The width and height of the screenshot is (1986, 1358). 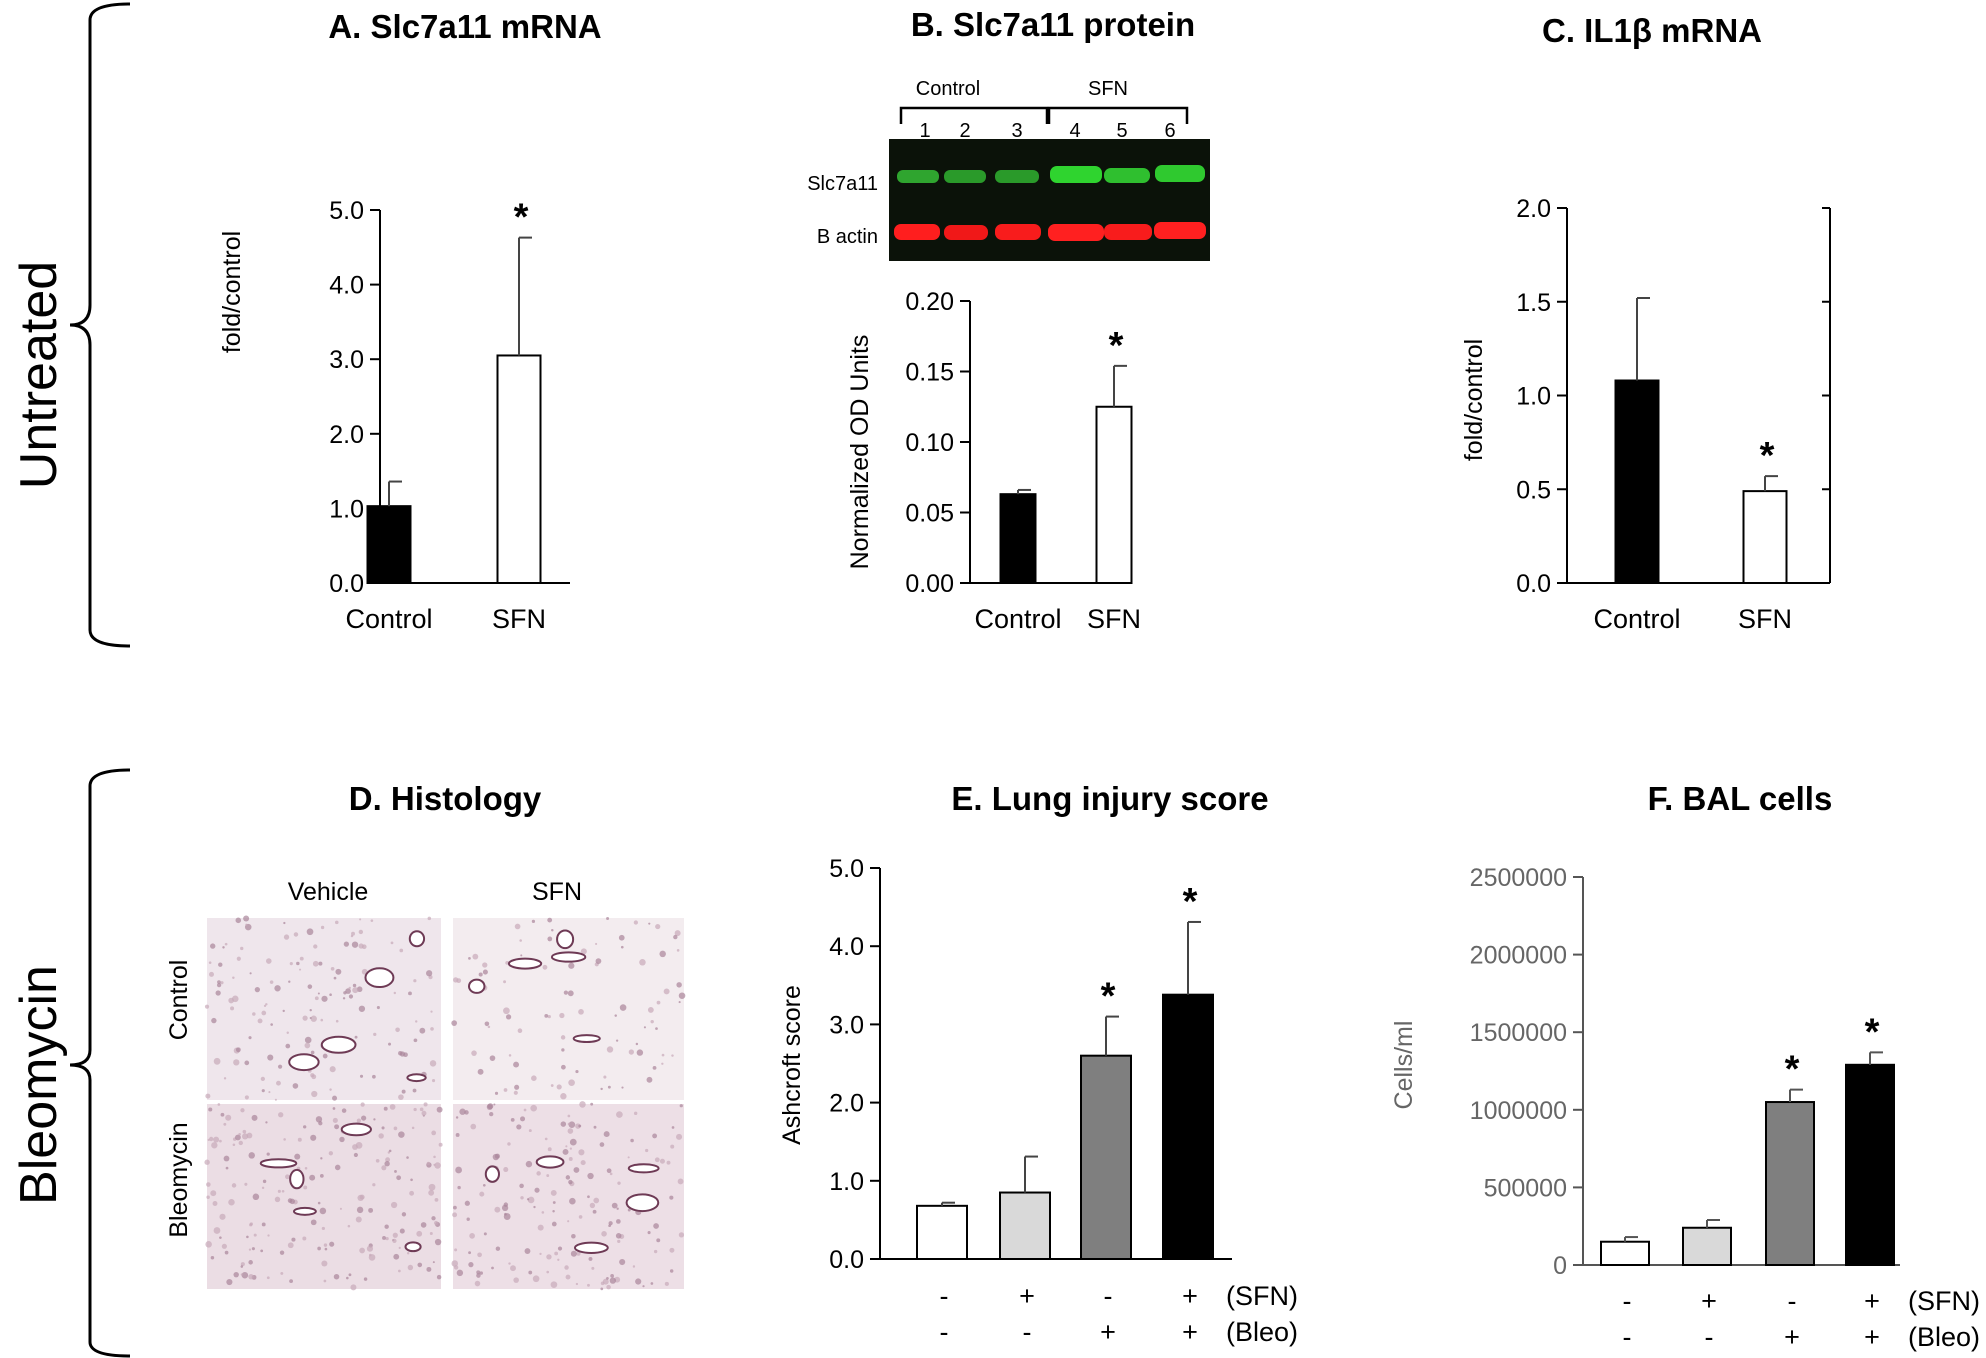 I want to click on panel-c-ytick-label: 0.0, so click(x=1533, y=584).